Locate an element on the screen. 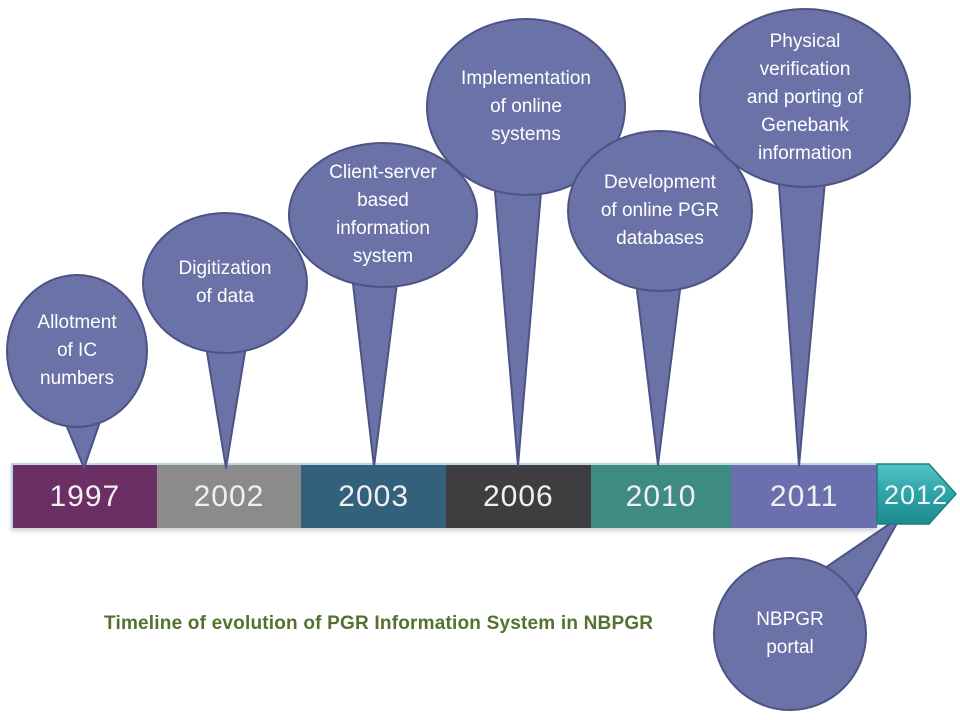 Image resolution: width=960 pixels, height=720 pixels. timeline-segment-2002: 2002 is located at coordinates (229, 496).